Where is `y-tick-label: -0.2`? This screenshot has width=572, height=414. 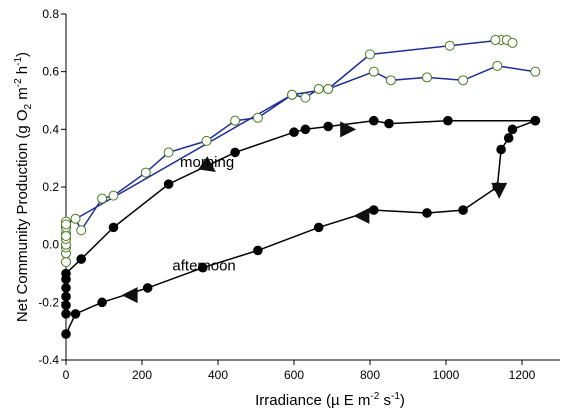
y-tick-label: -0.2 is located at coordinates (48, 302).